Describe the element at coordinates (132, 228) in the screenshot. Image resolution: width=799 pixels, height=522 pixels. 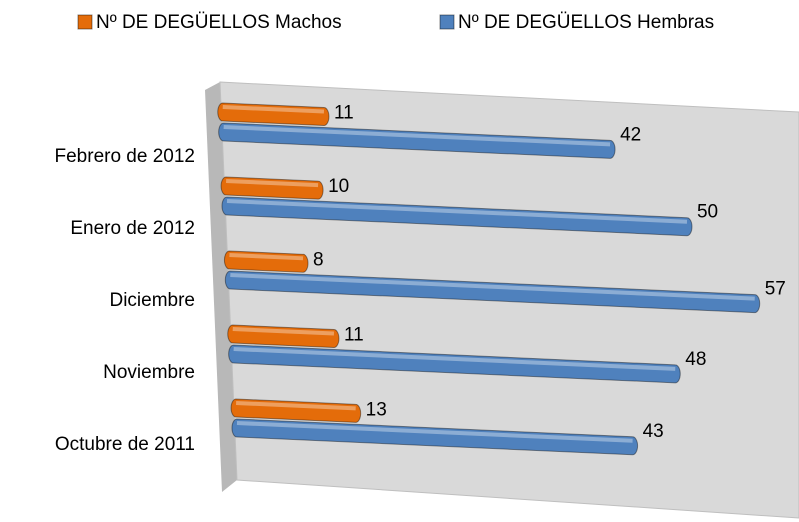
I see `y-tick-label: Enero de 2012` at that location.